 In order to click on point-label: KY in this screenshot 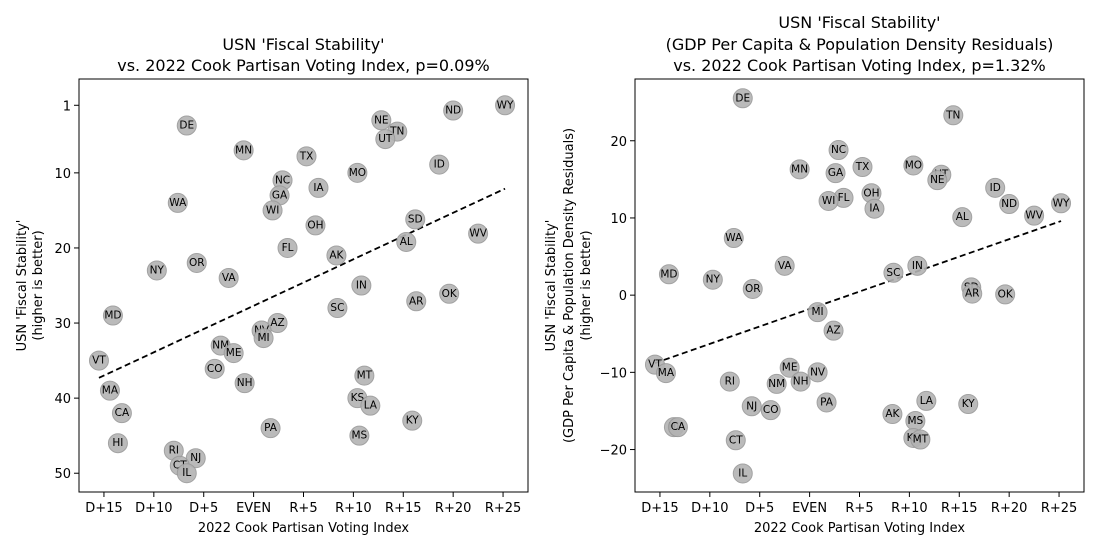, I will do `click(969, 404)`.